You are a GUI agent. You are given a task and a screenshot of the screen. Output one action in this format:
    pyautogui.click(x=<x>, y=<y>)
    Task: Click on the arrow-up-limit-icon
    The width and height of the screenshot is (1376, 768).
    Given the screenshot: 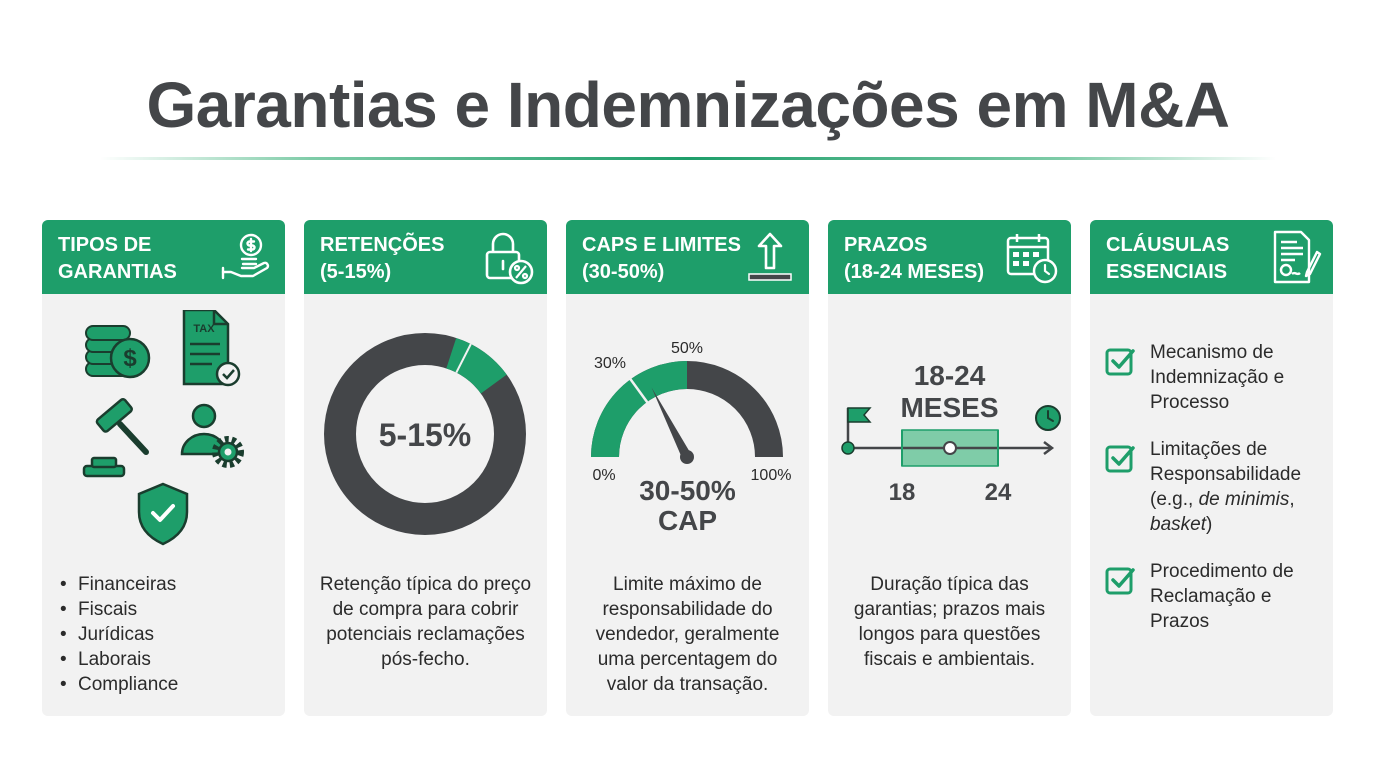 What is the action you would take?
    pyautogui.click(x=770, y=256)
    